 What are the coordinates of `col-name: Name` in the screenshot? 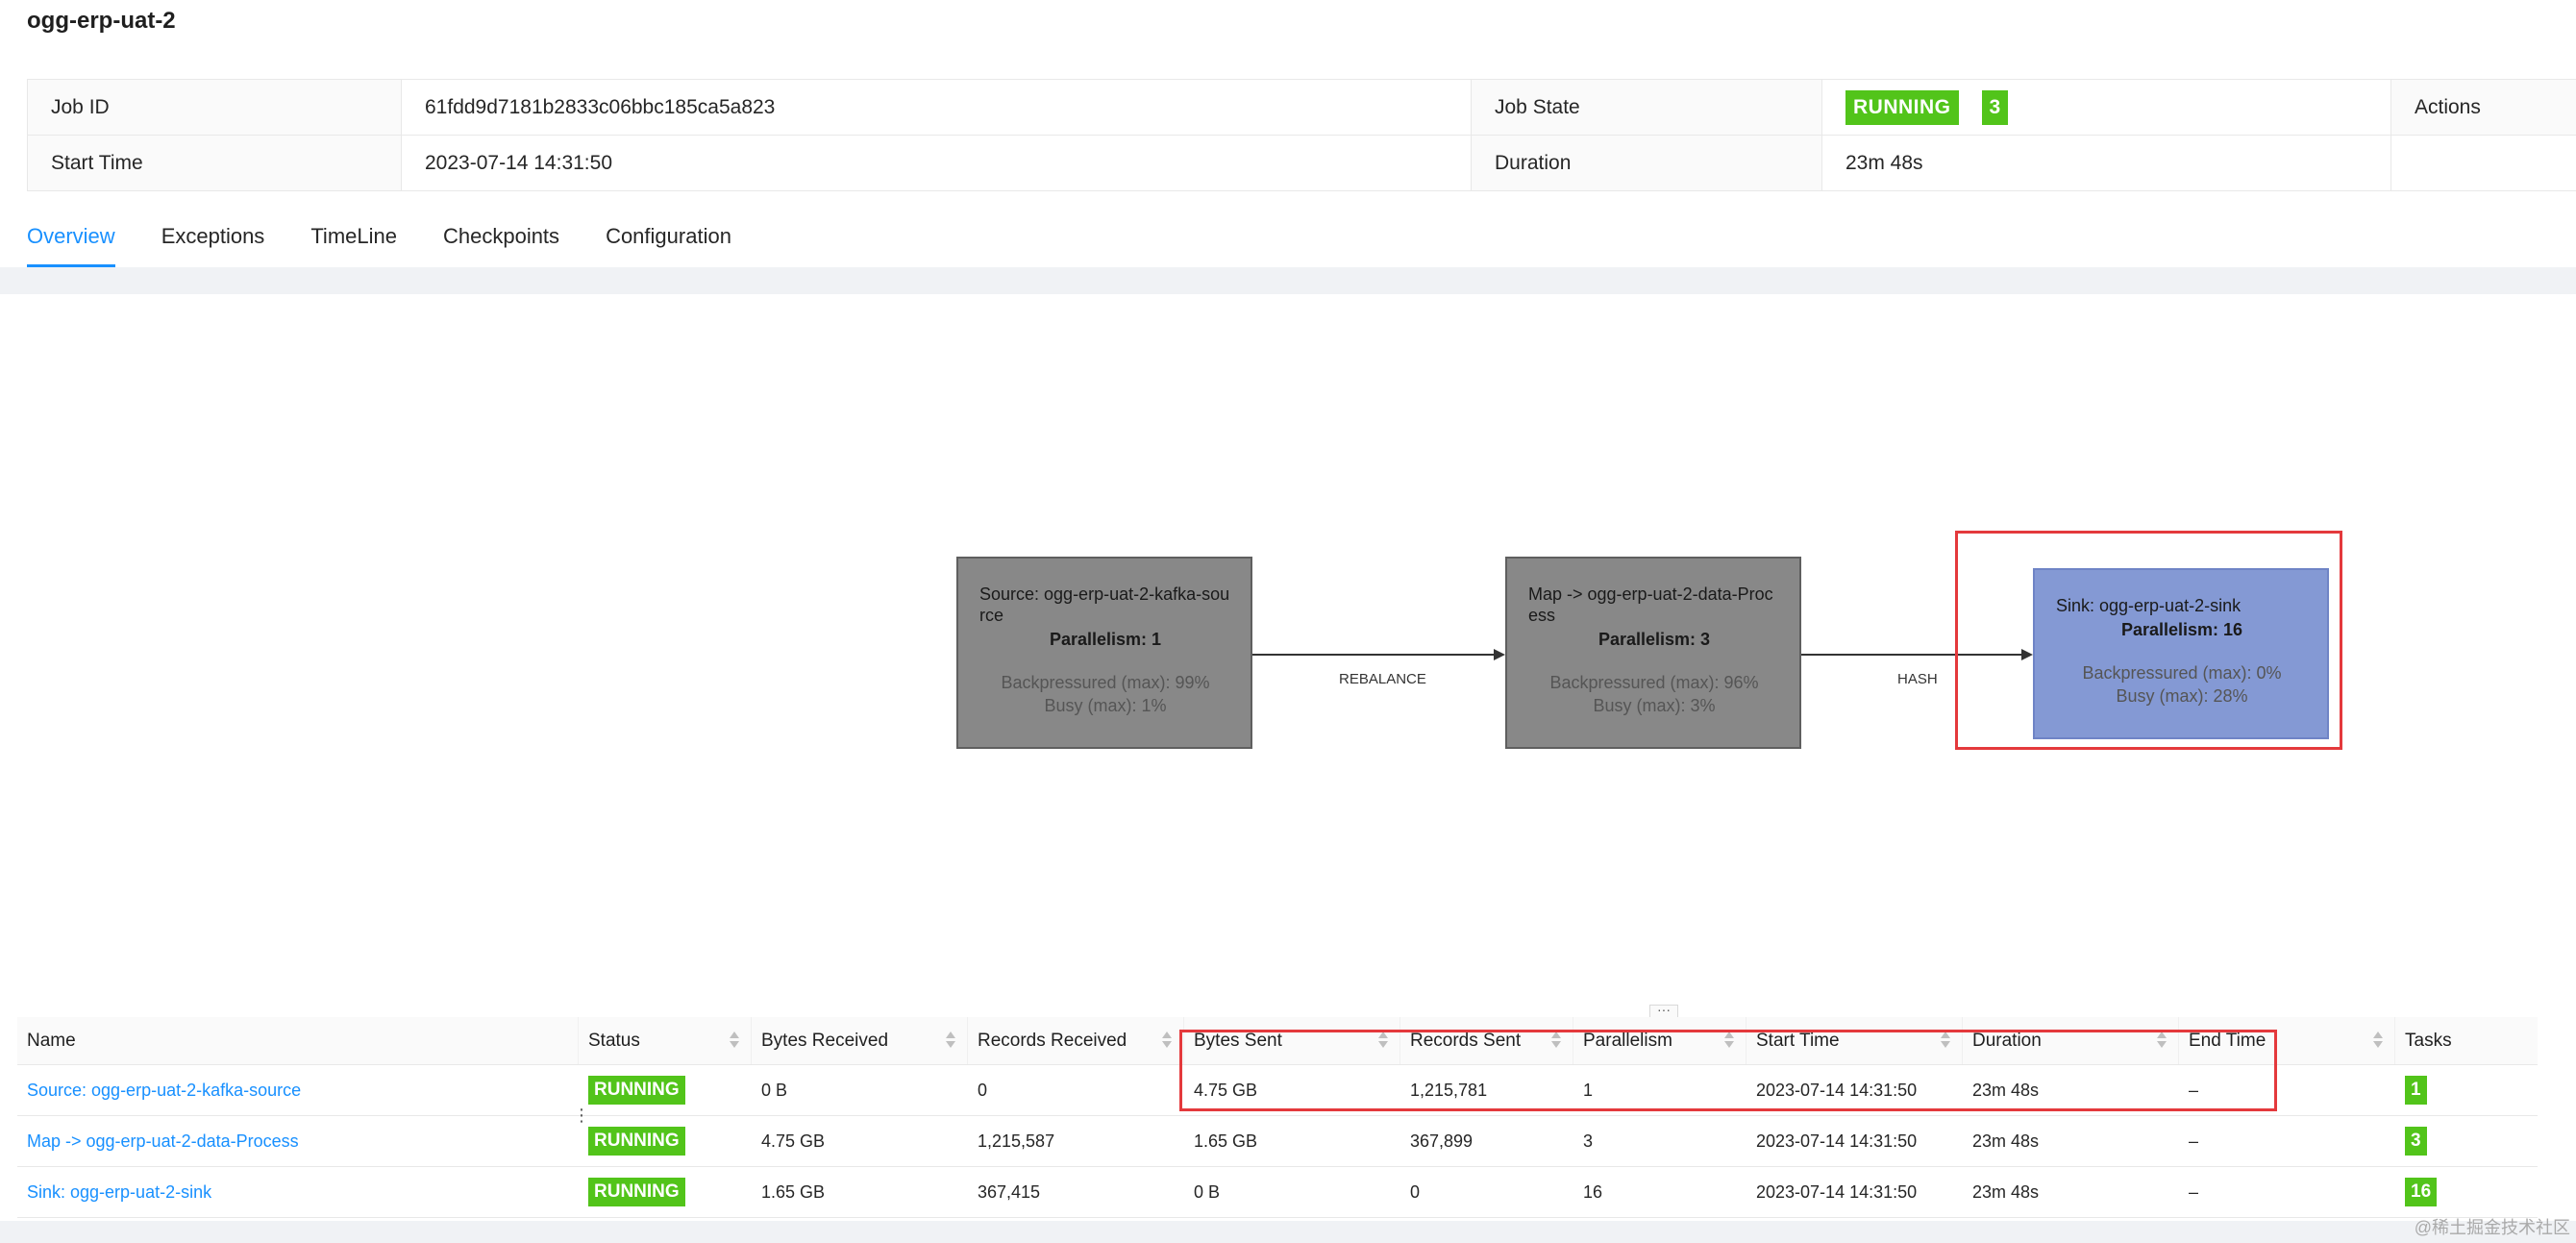 It's located at (298, 1040).